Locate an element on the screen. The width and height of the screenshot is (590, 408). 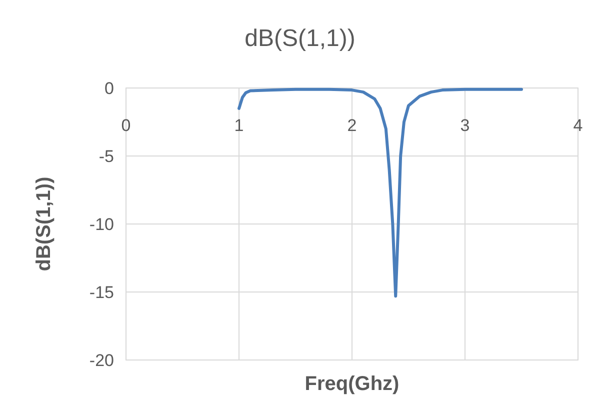
x-tick-label: 0 is located at coordinates (126, 125).